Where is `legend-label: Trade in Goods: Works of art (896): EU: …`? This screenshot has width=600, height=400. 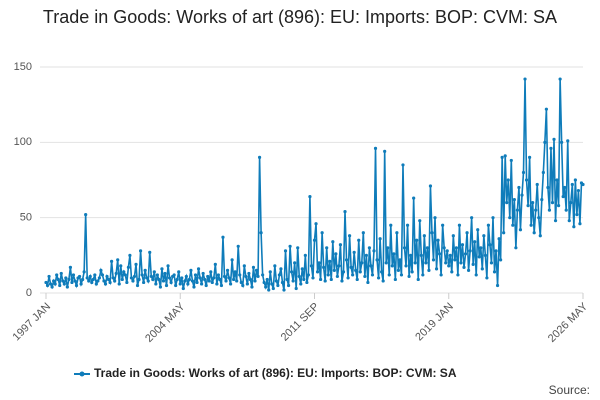
legend-label: Trade in Goods: Works of art (896): EU: … is located at coordinates (275, 373).